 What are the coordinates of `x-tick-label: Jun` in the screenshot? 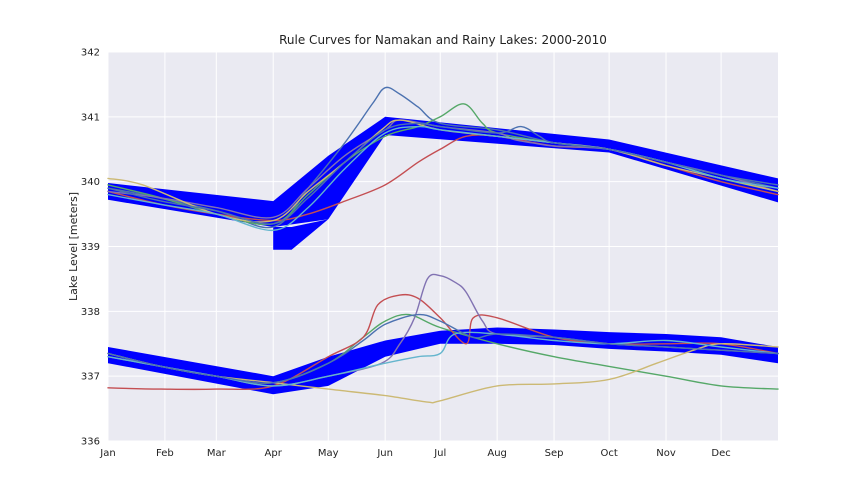 It's located at (384, 453).